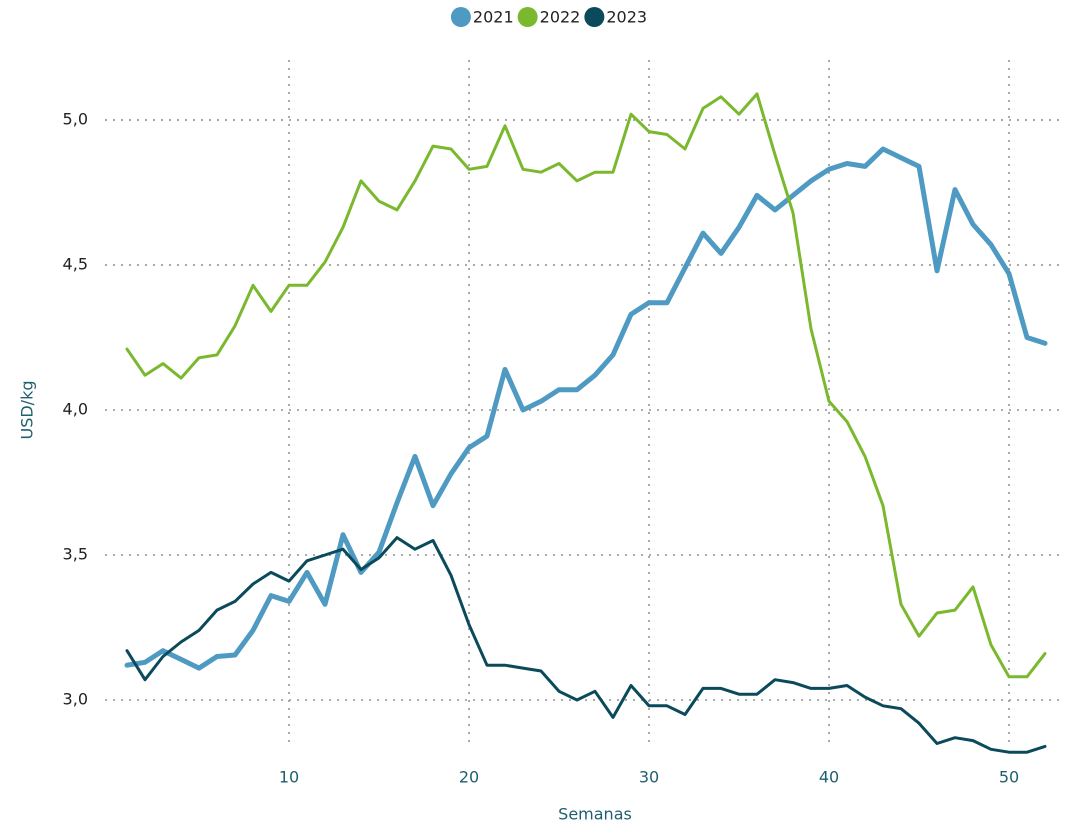 The height and width of the screenshot is (829, 1072). Describe the element at coordinates (75, 264) in the screenshot. I see `y-tick-label: 4,5` at that location.